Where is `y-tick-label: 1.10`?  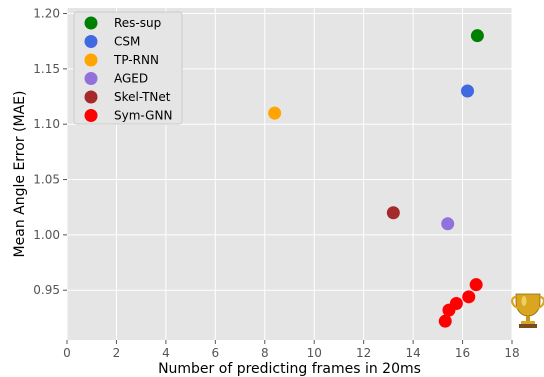 y-tick-label: 1.10 is located at coordinates (46, 124).